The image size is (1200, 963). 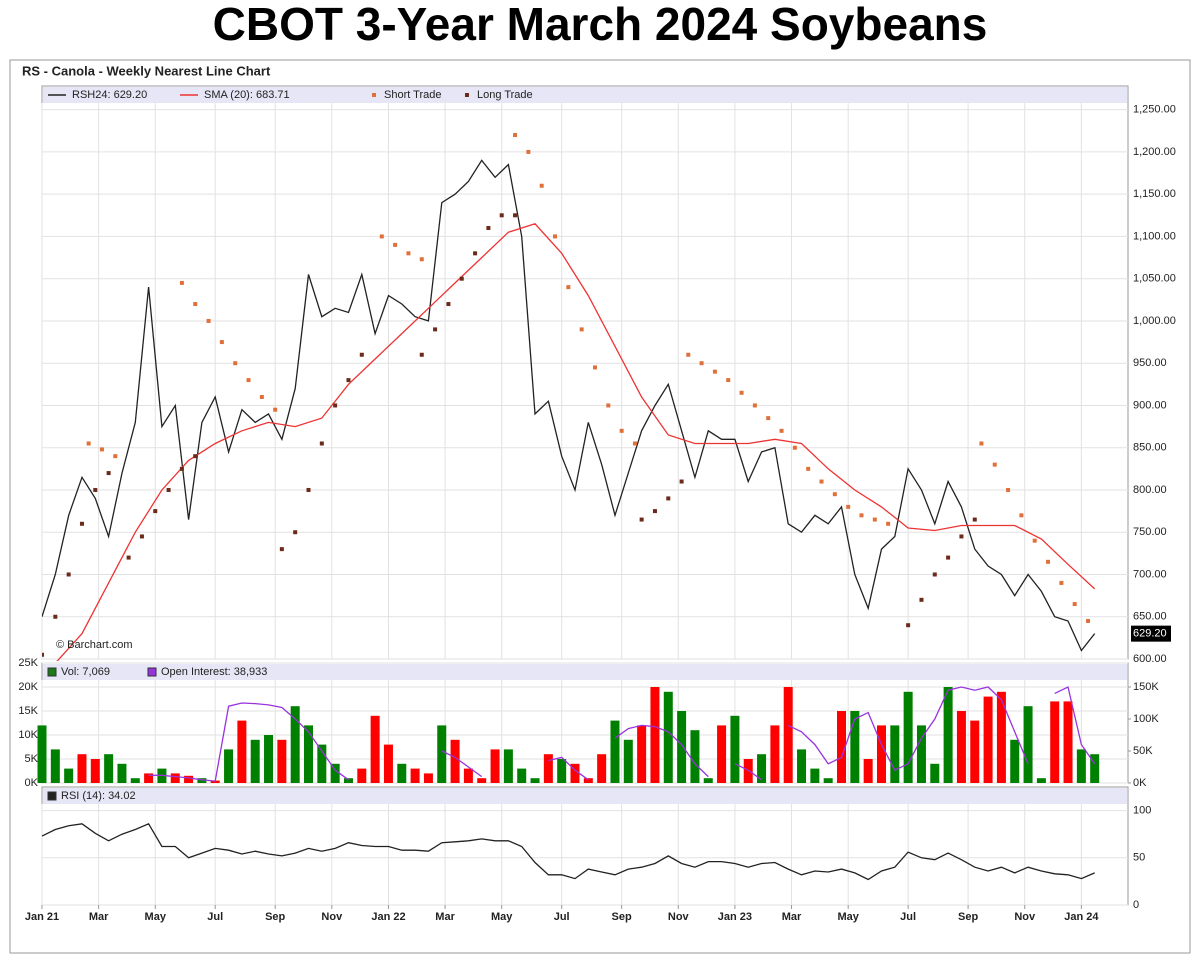 What do you see at coordinates (146, 70) in the screenshot?
I see `chart-header: RS - Canola - Weekly Nearest Line Chart` at bounding box center [146, 70].